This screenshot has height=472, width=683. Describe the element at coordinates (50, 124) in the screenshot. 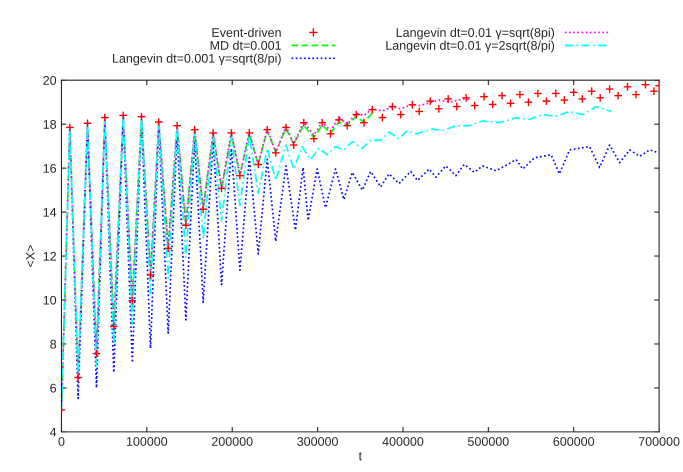

I see `y-tick-label: 18` at that location.